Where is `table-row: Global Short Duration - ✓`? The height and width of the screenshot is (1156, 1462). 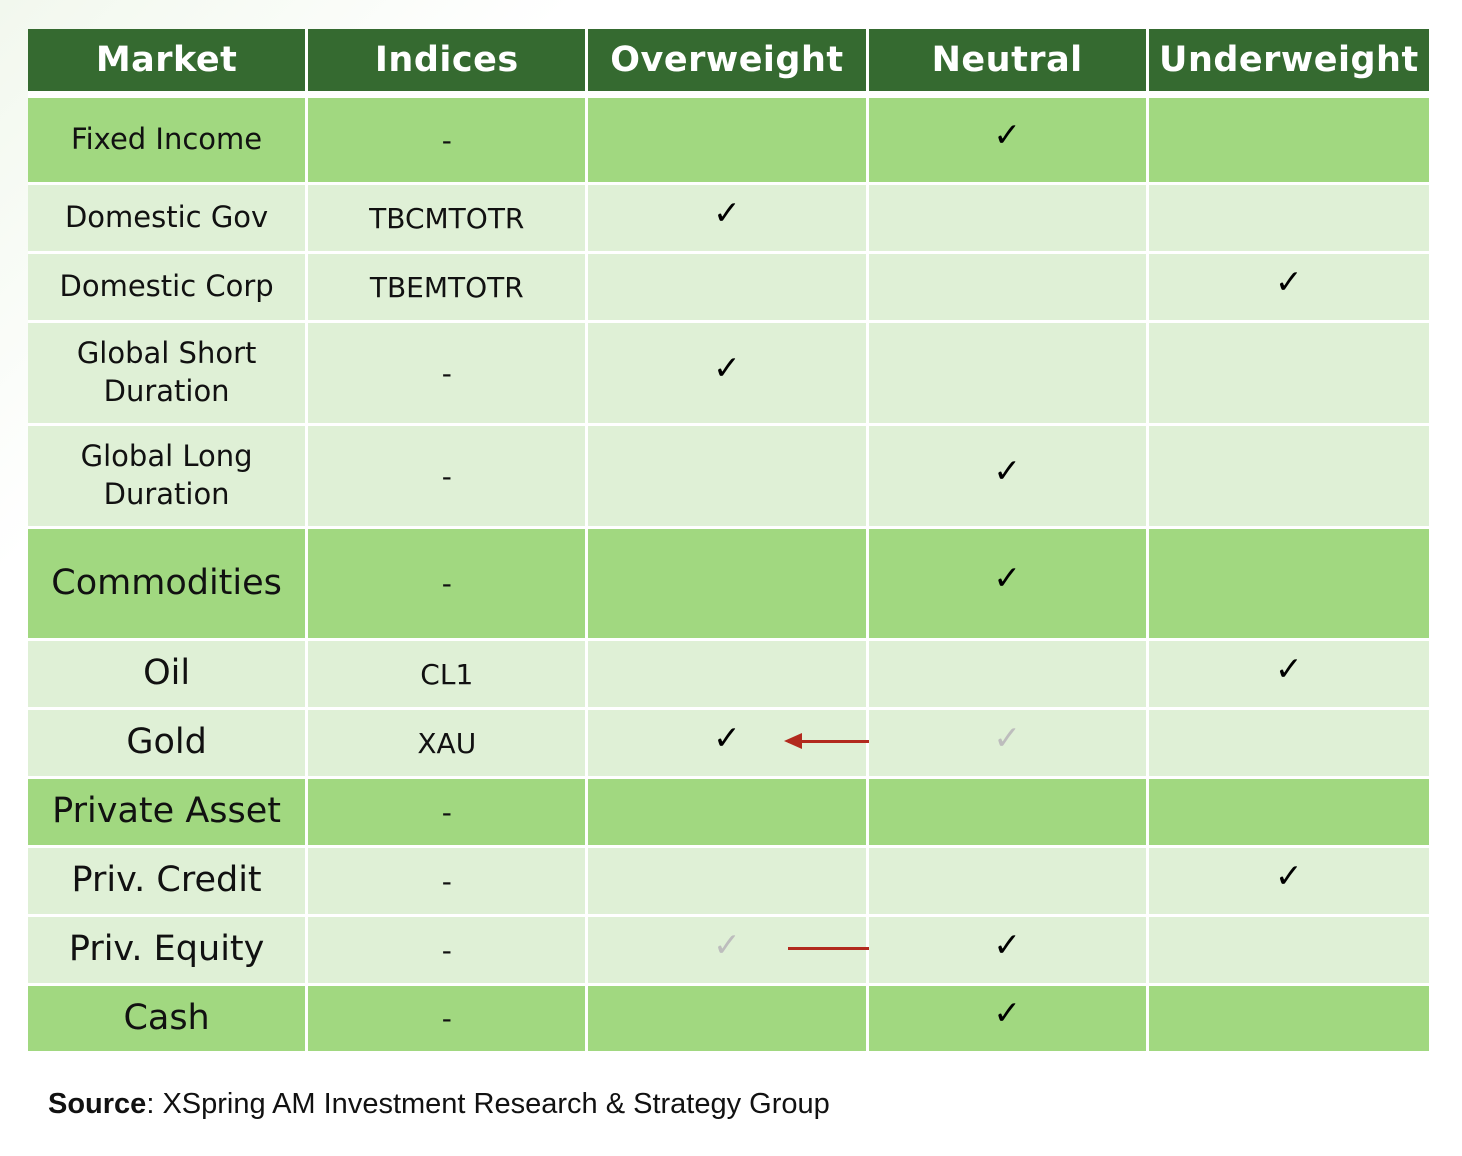 table-row: Global Short Duration - ✓ is located at coordinates (728, 374).